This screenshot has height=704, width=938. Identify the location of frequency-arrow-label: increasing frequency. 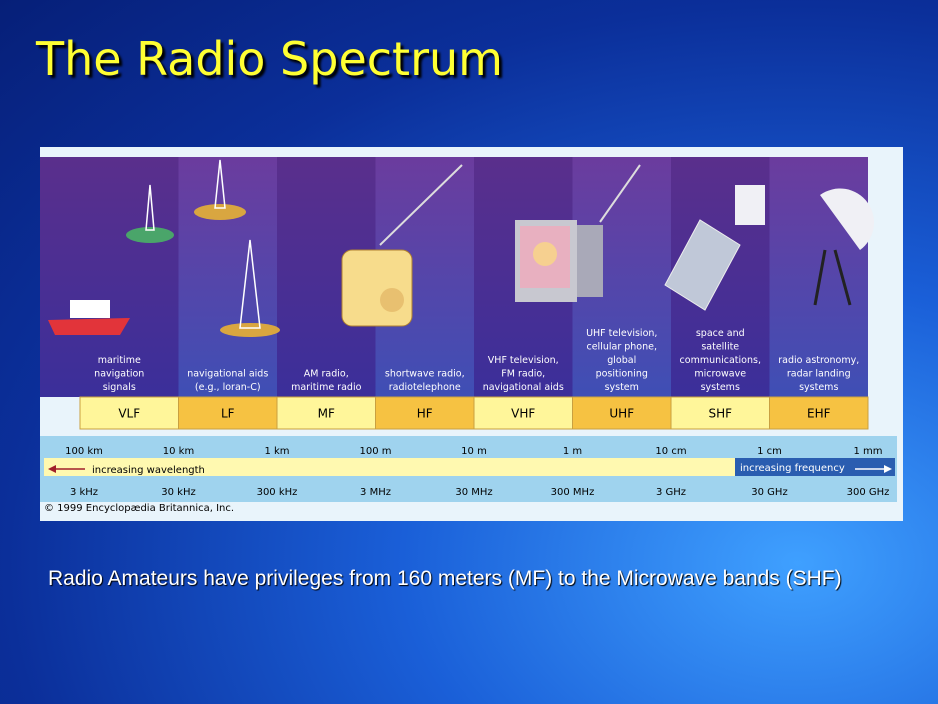
(792, 468).